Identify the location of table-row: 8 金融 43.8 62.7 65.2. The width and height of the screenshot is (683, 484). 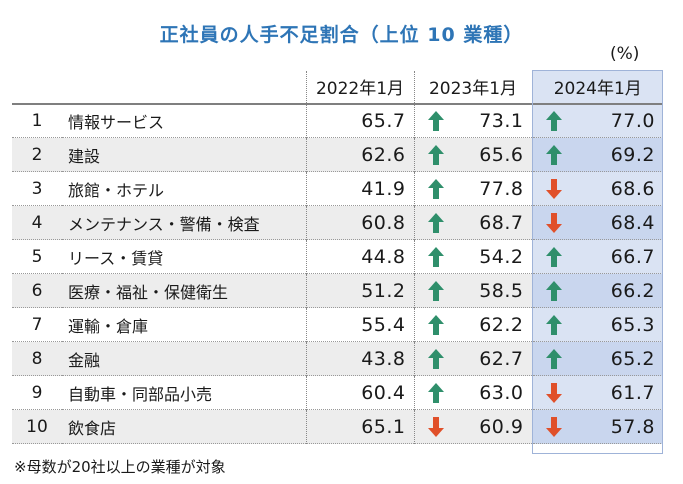
(337, 358).